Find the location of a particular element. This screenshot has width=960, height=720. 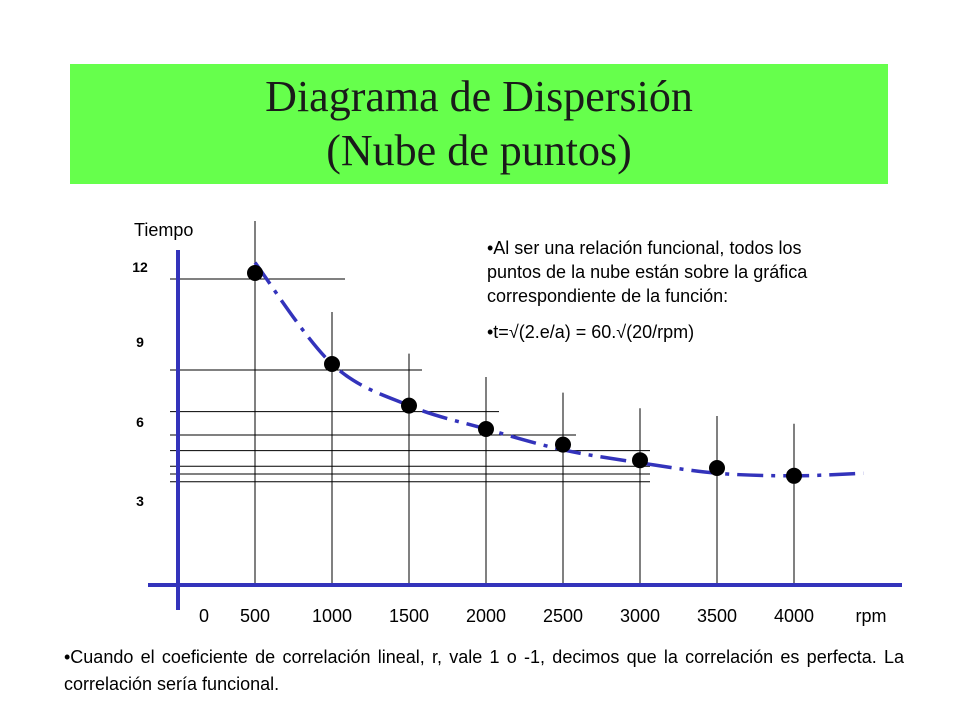

y-tick-label: 12 is located at coordinates (140, 267).